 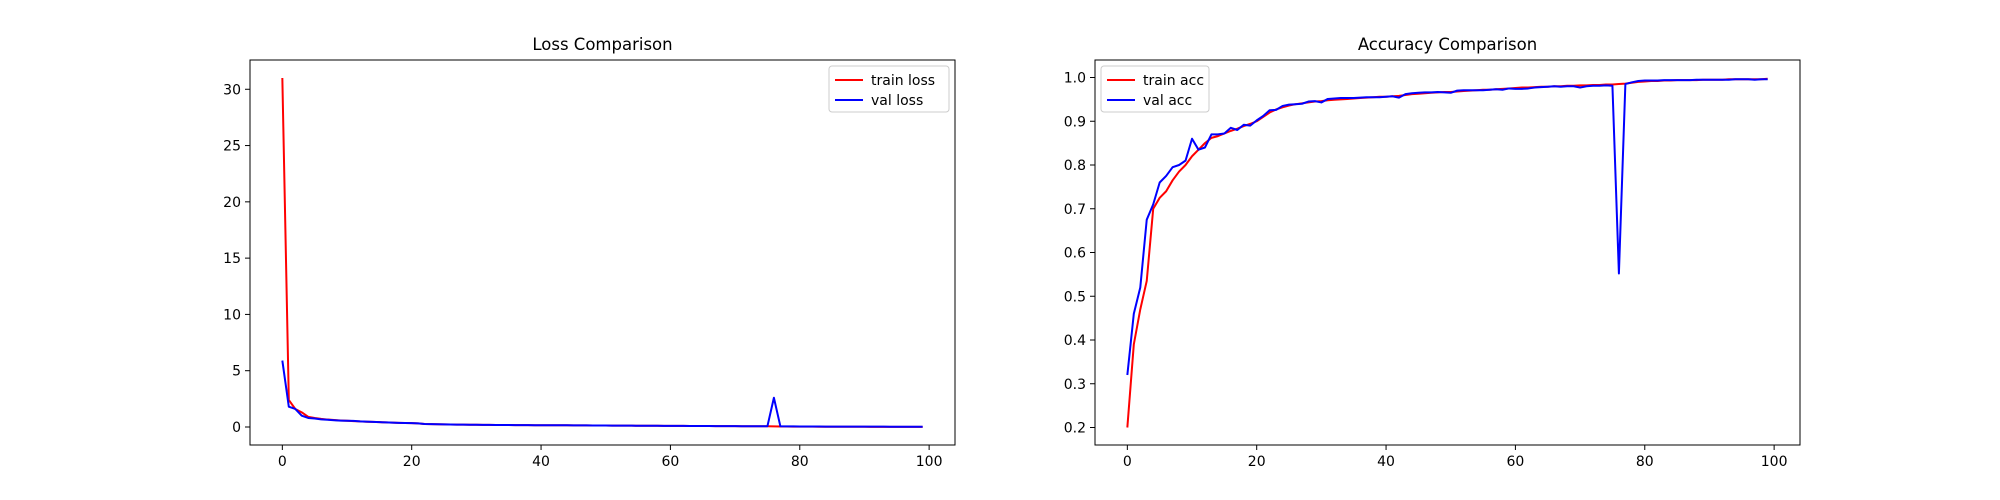 I want to click on loss-legend: train loss val loss, so click(x=889, y=89).